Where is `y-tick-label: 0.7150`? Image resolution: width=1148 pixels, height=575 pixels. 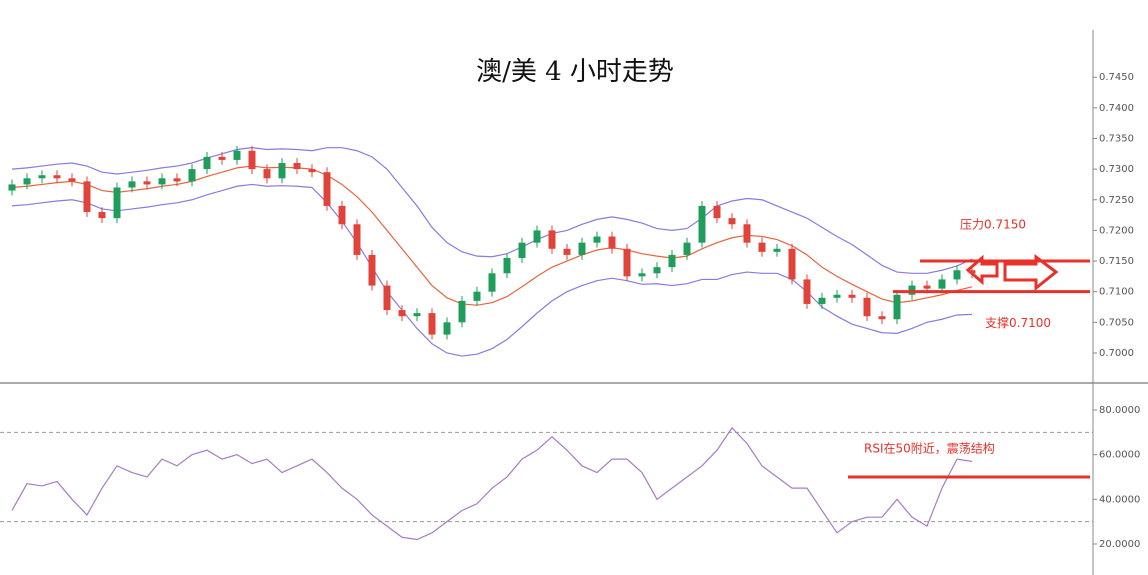 y-tick-label: 0.7150 is located at coordinates (1116, 261).